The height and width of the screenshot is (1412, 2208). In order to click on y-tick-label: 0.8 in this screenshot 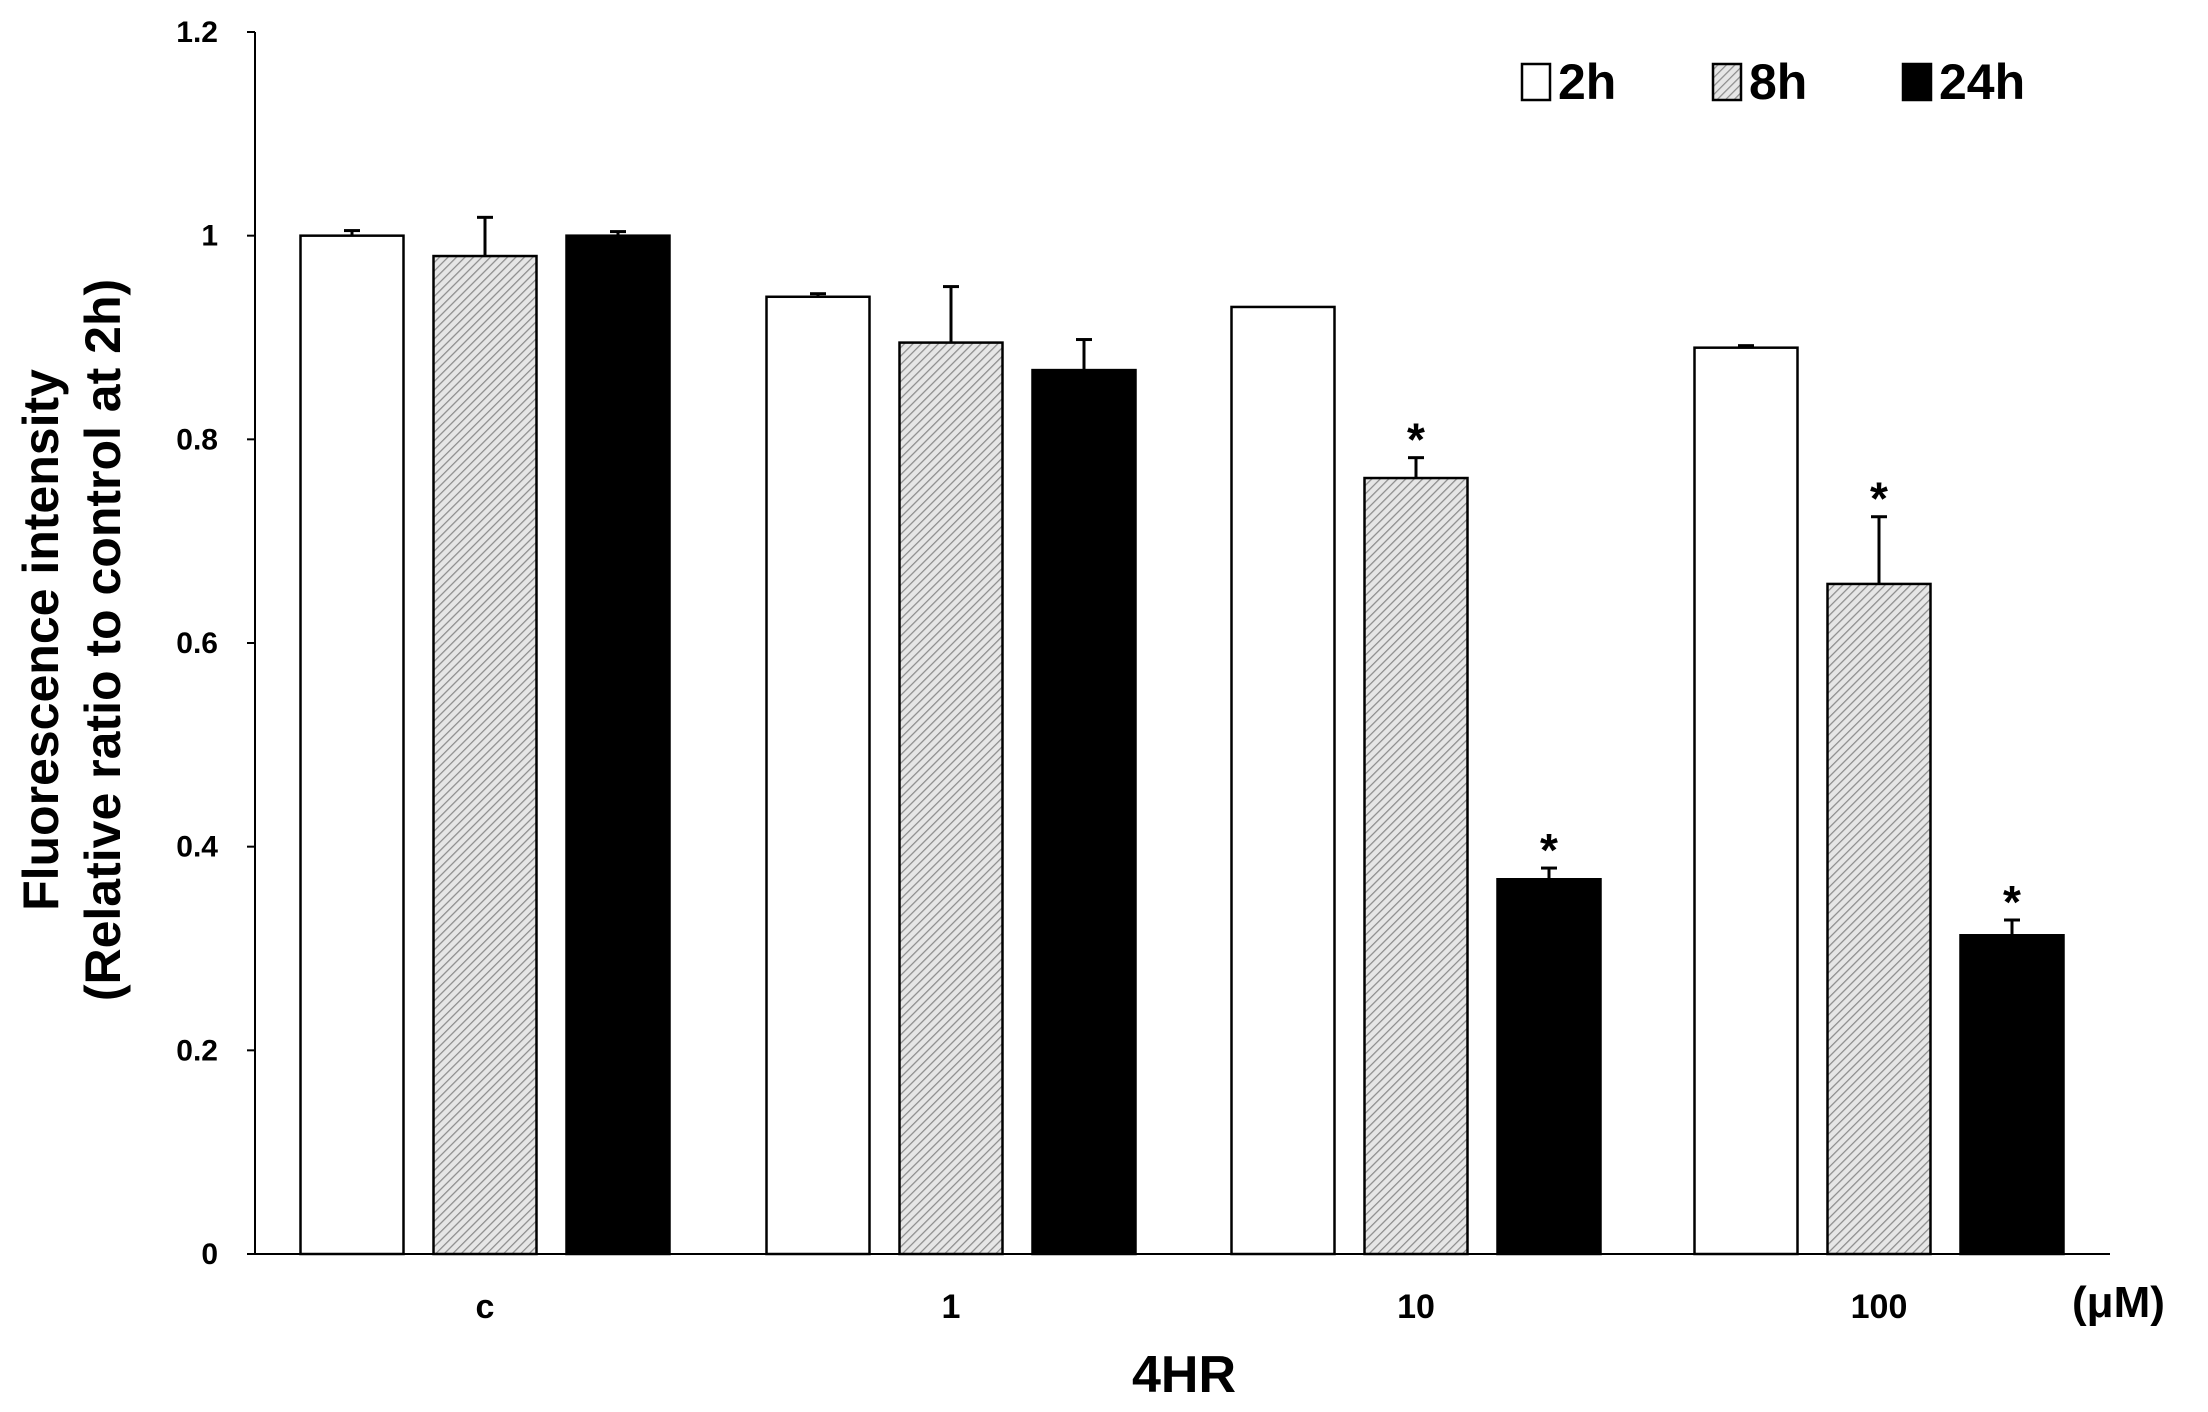, I will do `click(197, 439)`.